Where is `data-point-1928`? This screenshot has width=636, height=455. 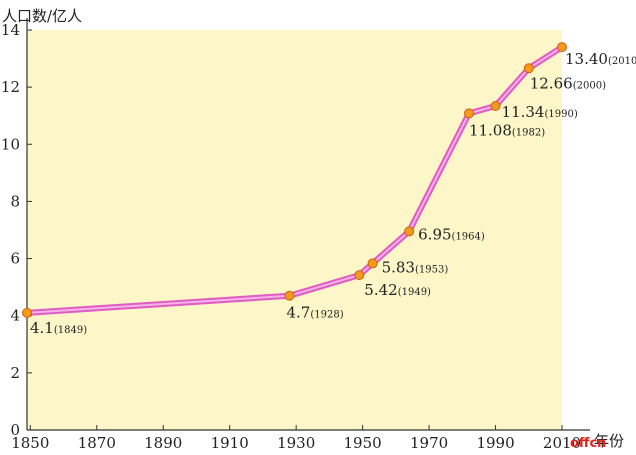 data-point-1928 is located at coordinates (289, 295).